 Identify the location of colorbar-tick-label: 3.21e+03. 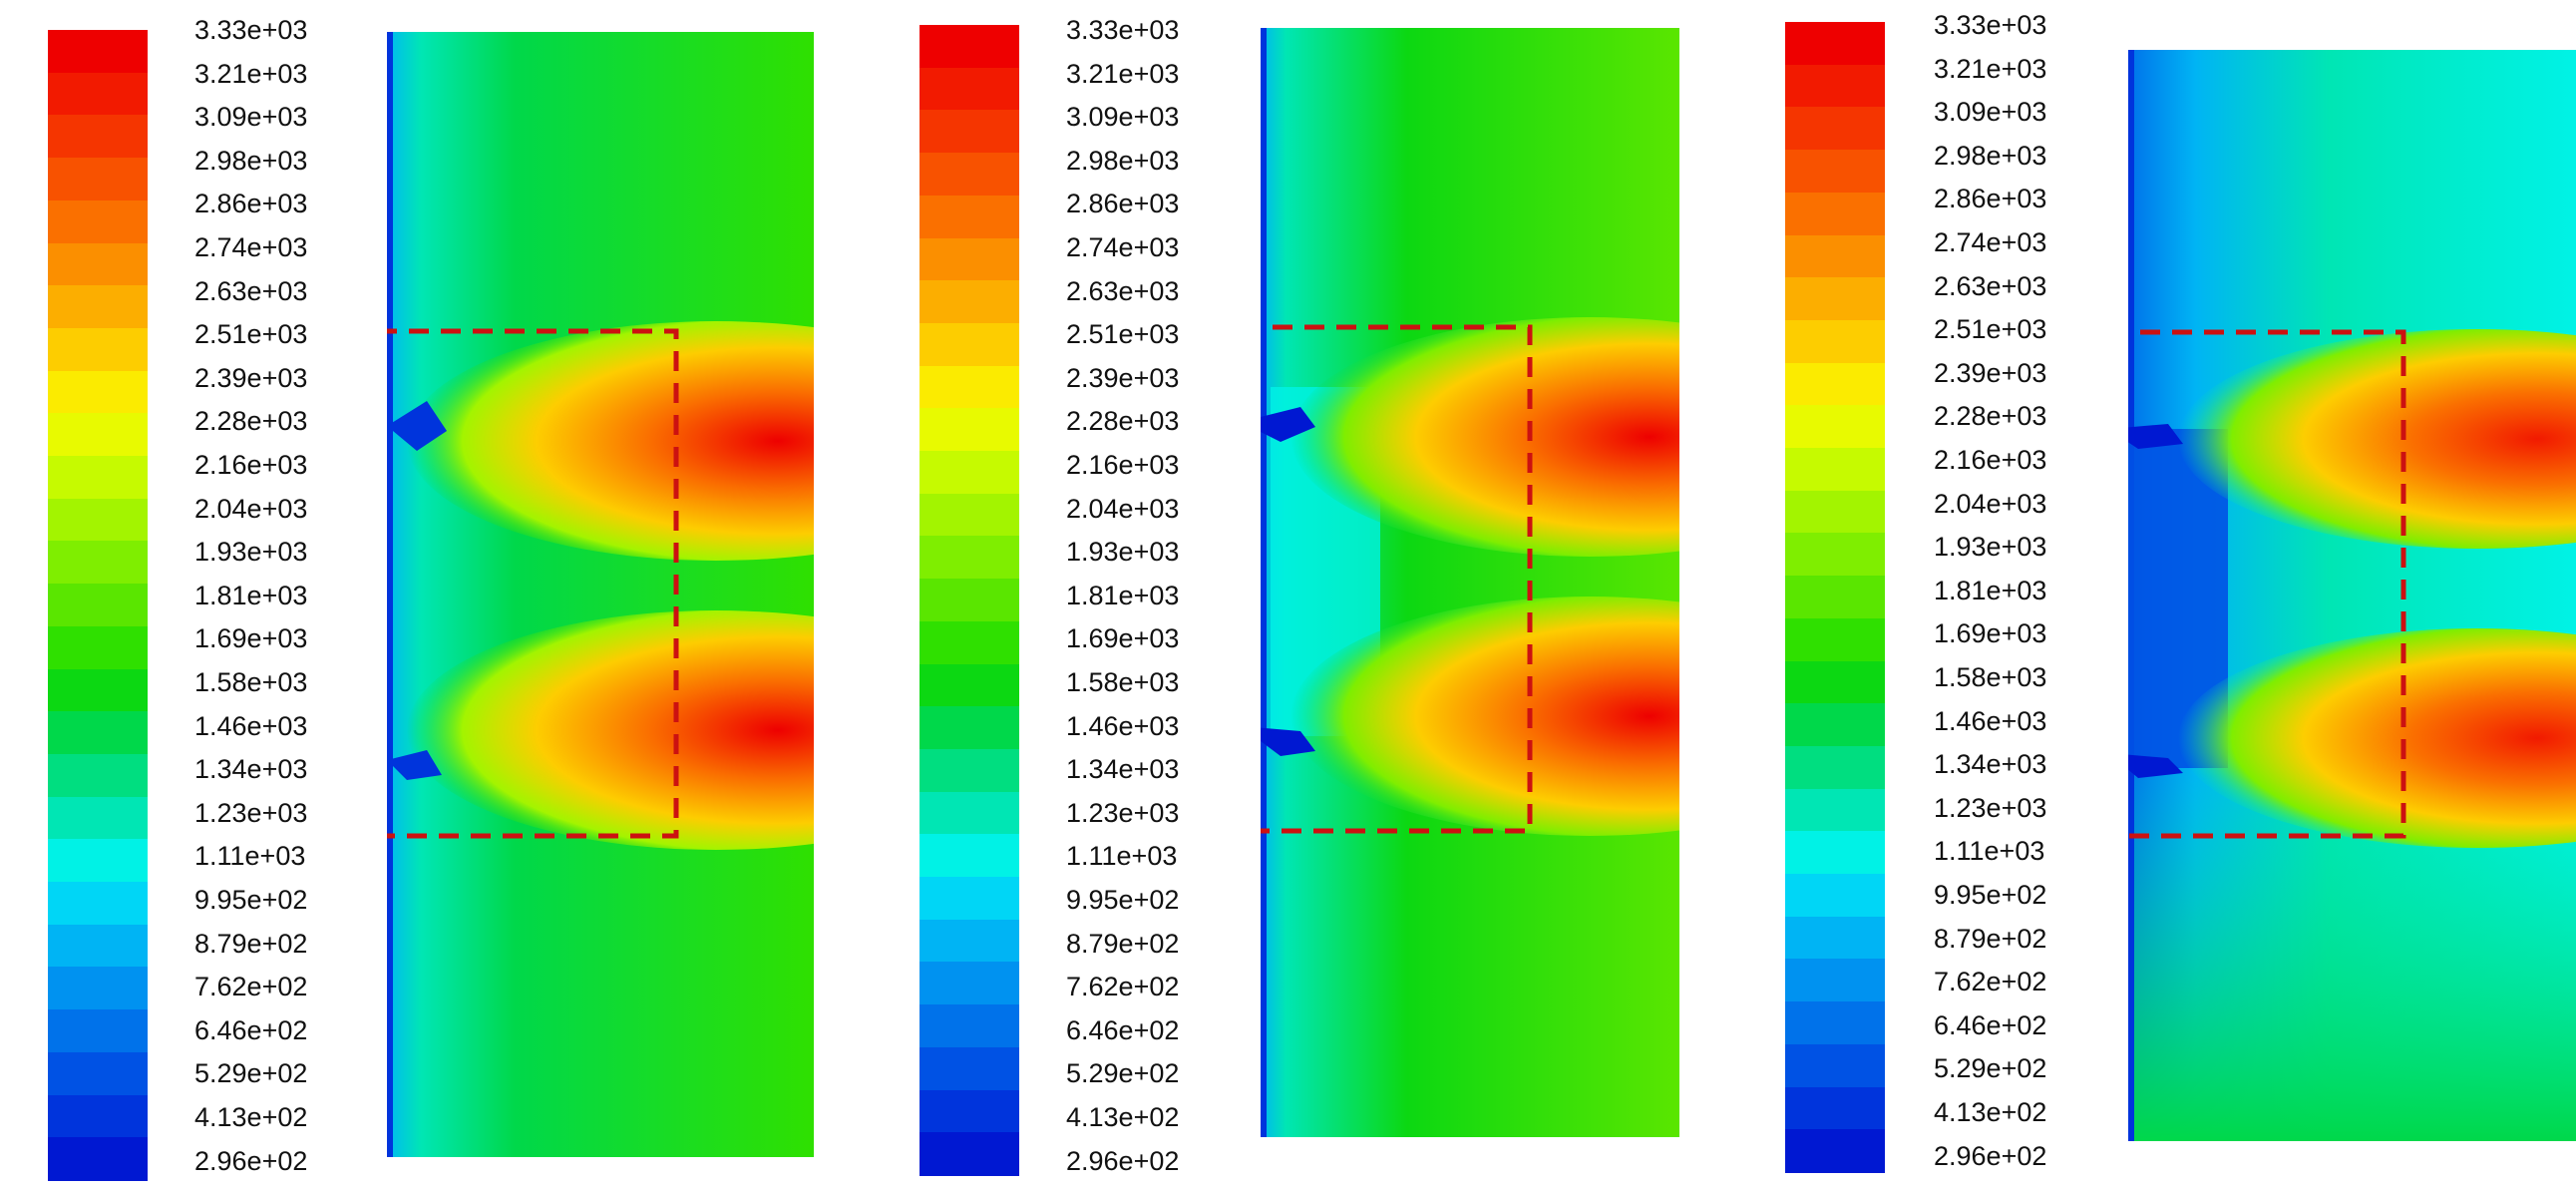
(1990, 68).